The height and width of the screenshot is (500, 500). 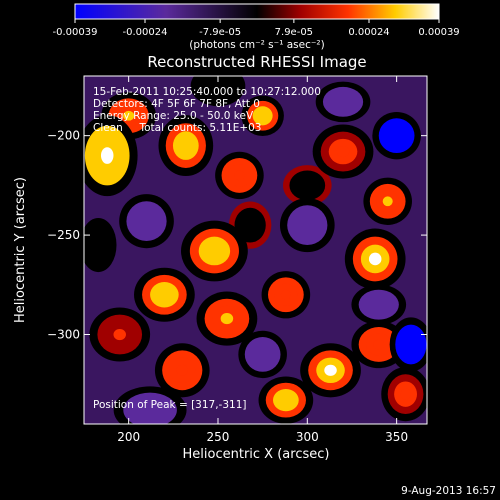 What do you see at coordinates (220, 32) in the screenshot?
I see `colorbar-tick-label: -7.9e-05` at bounding box center [220, 32].